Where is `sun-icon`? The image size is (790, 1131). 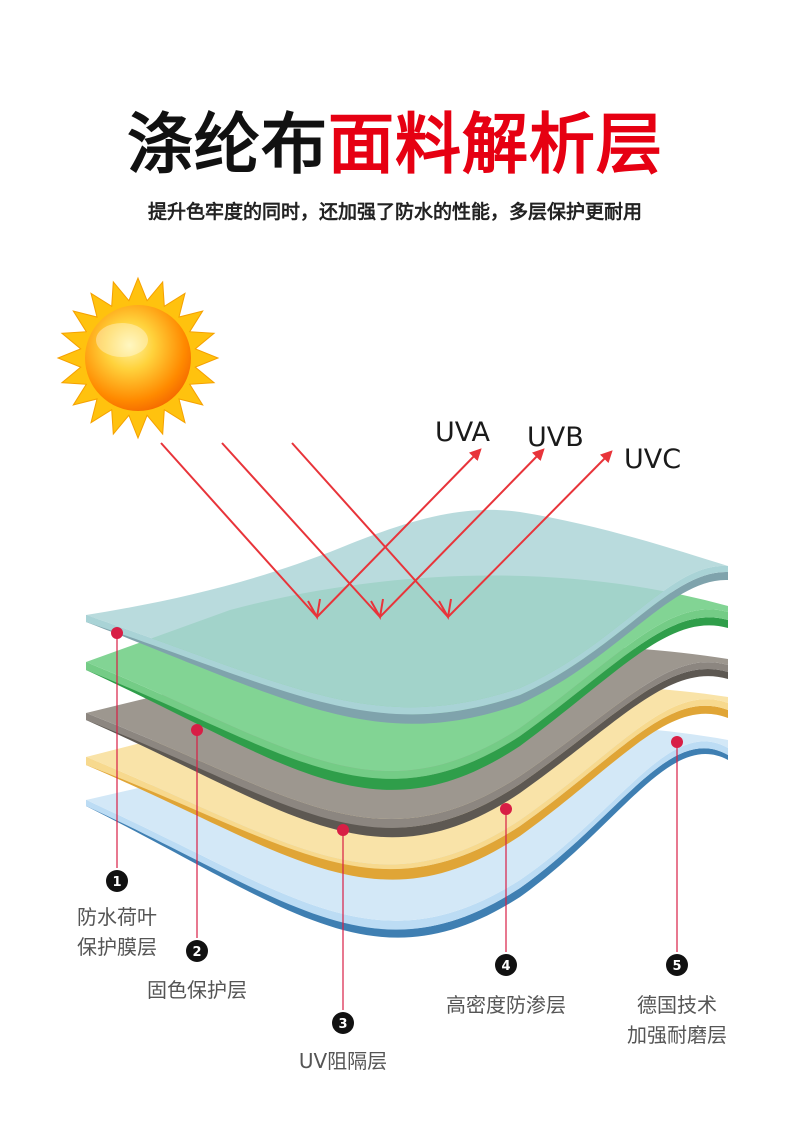
sun-icon is located at coordinates (138, 358).